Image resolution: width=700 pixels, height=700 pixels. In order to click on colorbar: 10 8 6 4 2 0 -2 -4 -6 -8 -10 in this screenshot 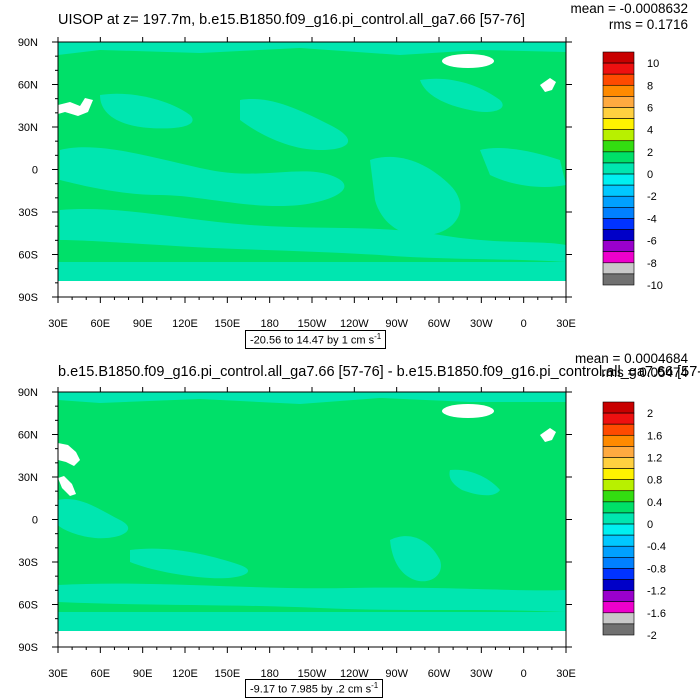, I will do `click(632, 171)`.